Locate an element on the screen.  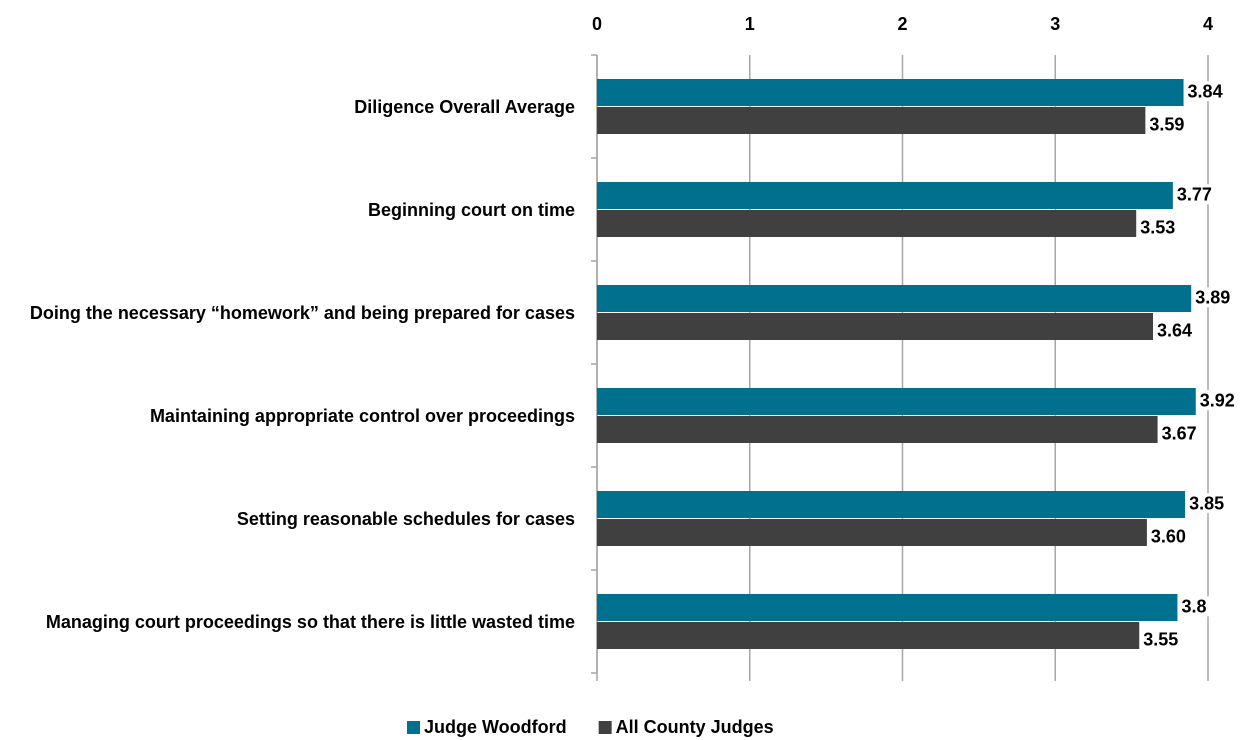
data-label: 3.89 is located at coordinates (1212, 297).